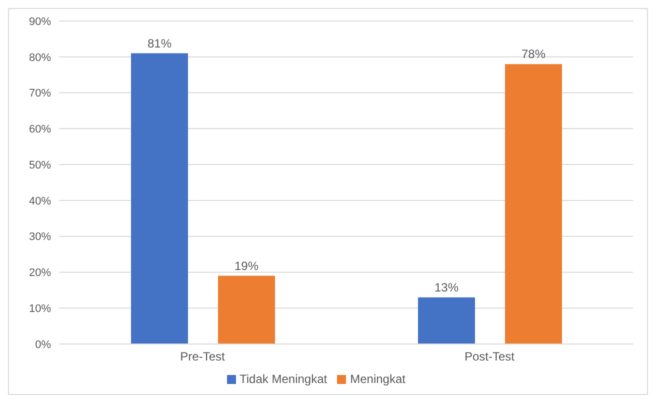  Describe the element at coordinates (533, 54) in the screenshot. I see `data-label: 78%` at that location.